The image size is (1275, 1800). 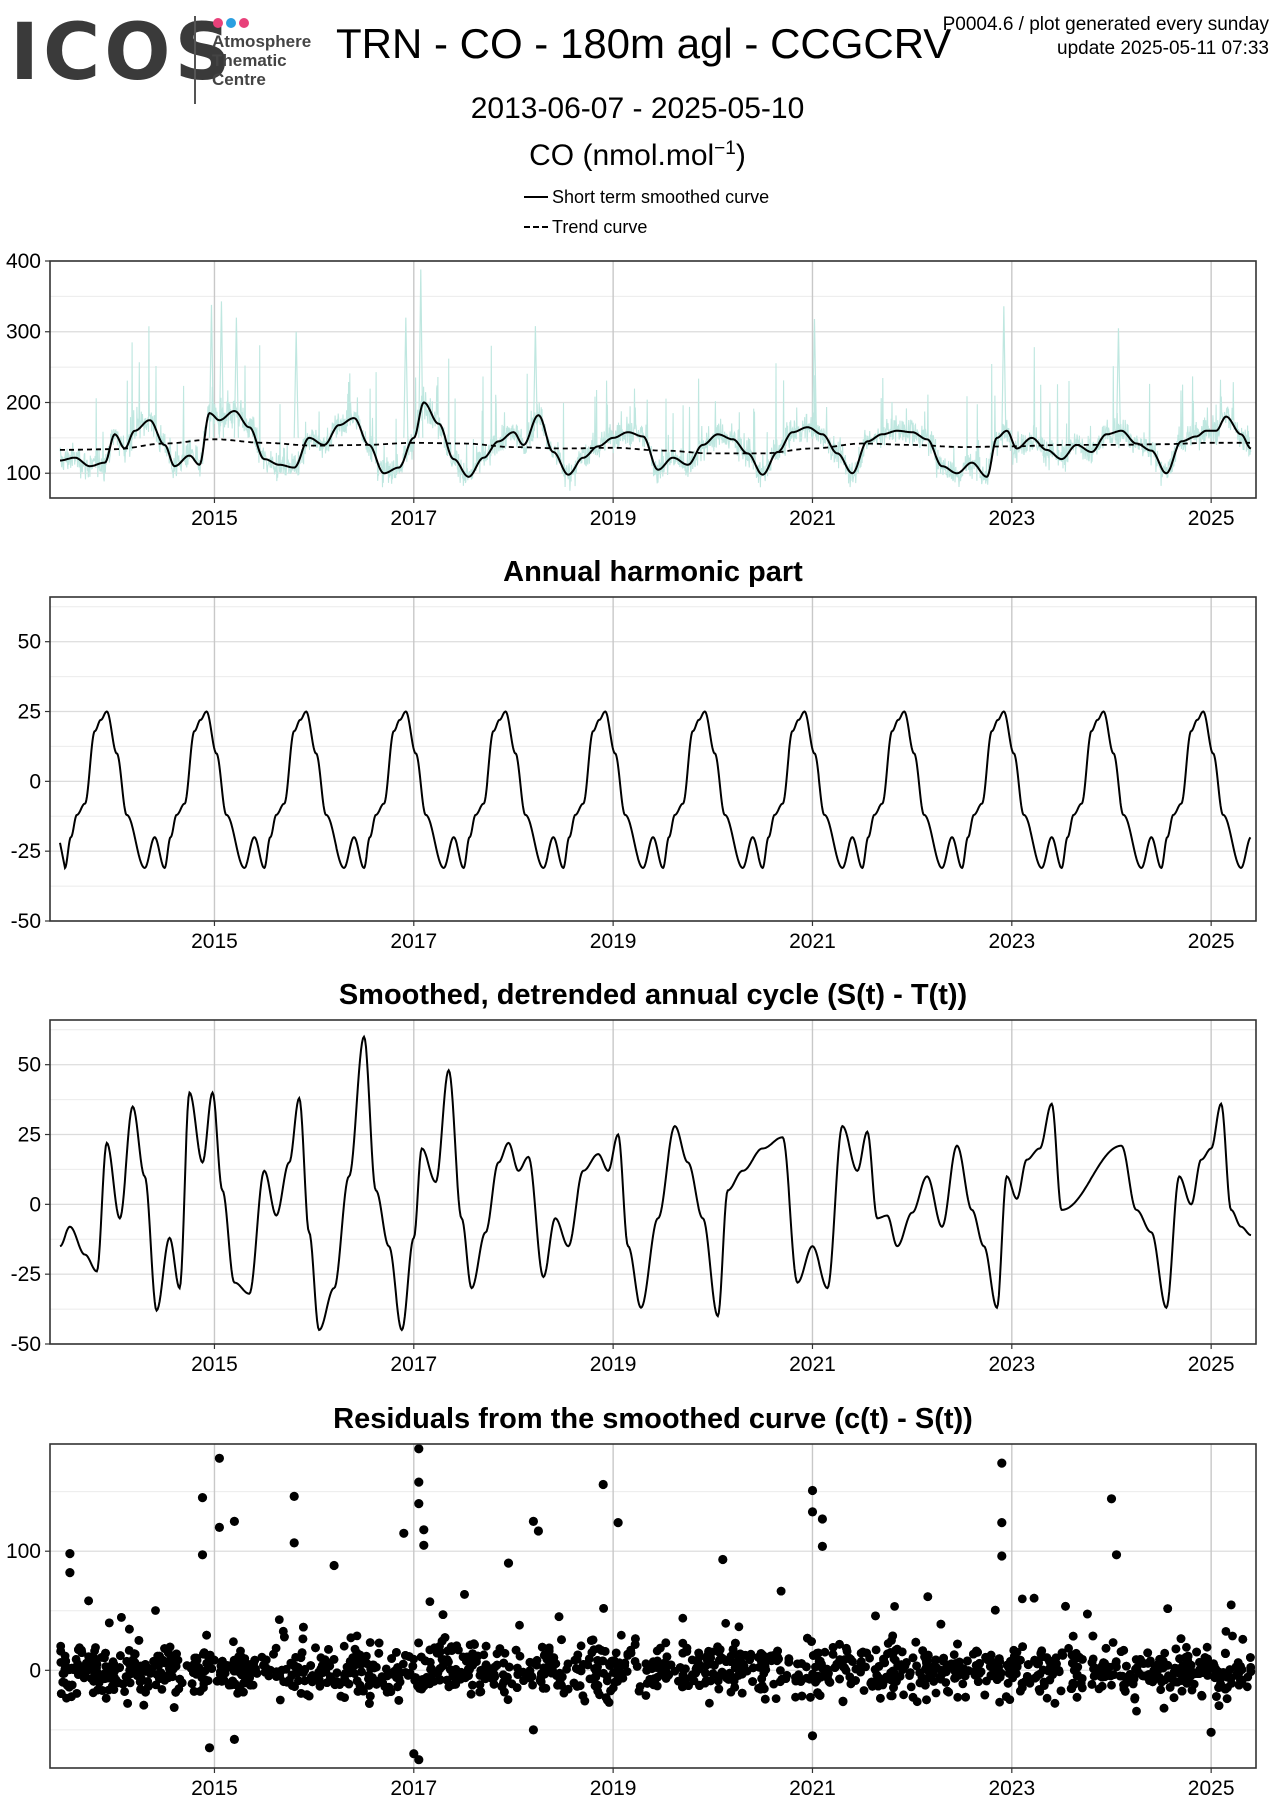 I want to click on logo-dots-icon, so click(x=232, y=24).